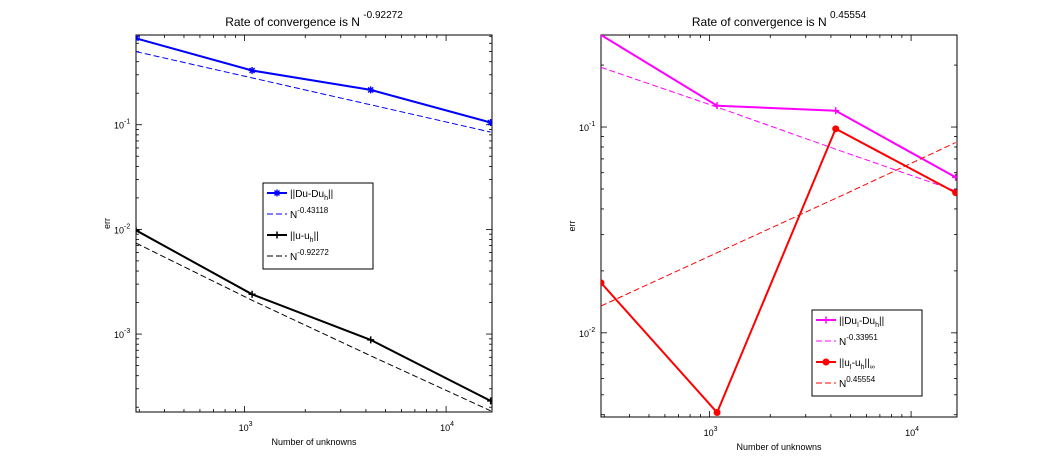 This screenshot has height=470, width=1056. Describe the element at coordinates (862, 337) in the screenshot. I see `legend-label-superscript: -0.33951` at that location.